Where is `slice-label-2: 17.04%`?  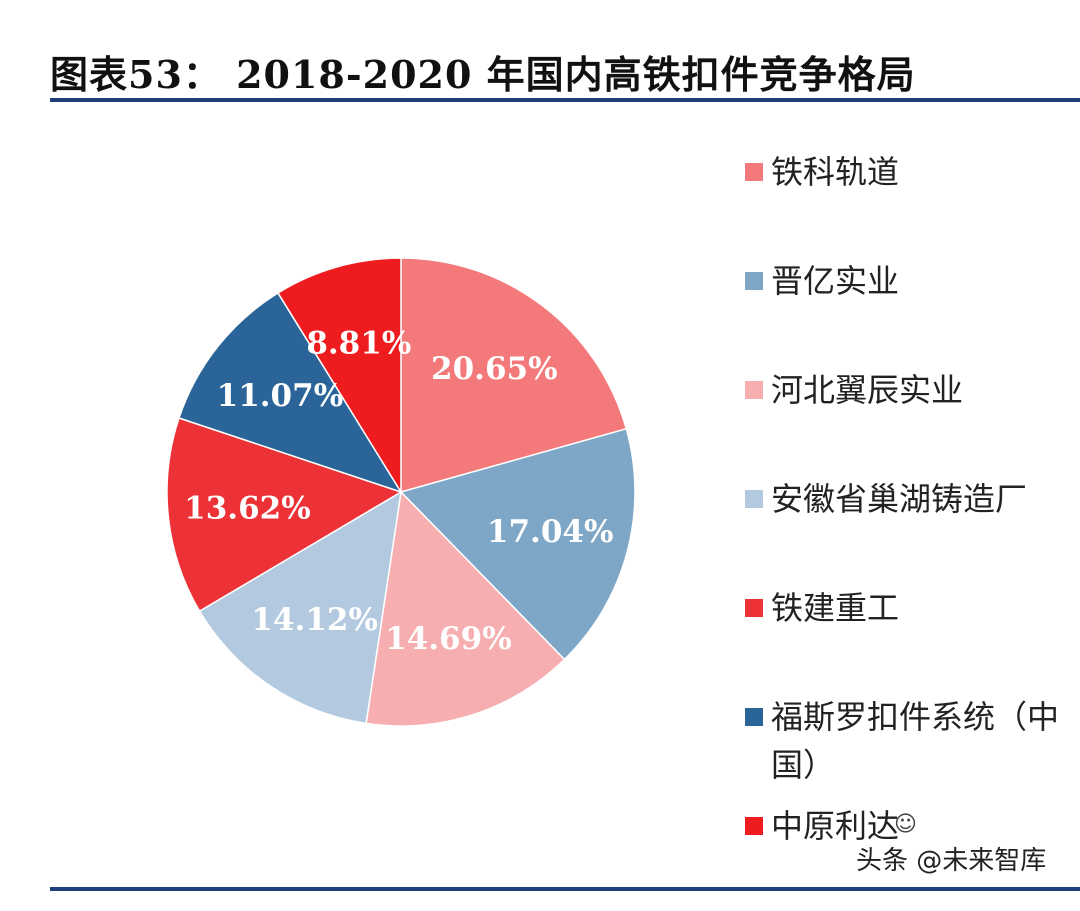 slice-label-2: 17.04% is located at coordinates (550, 532).